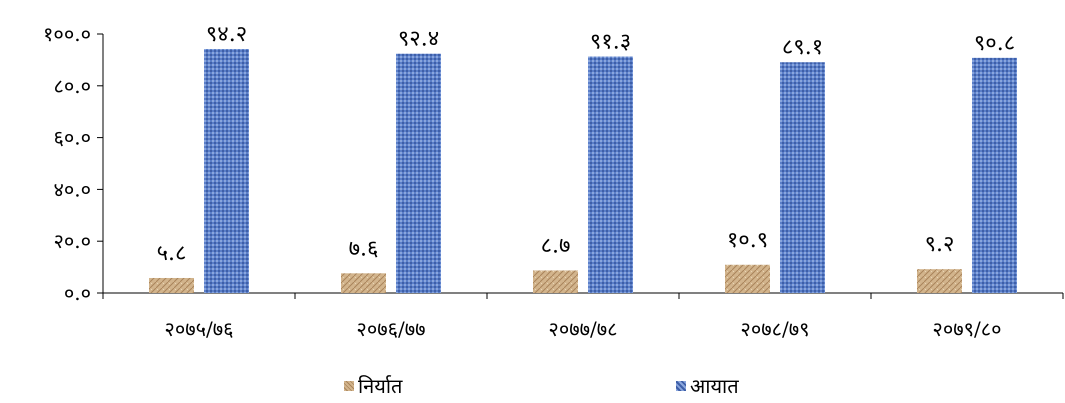 Image resolution: width=1065 pixels, height=403 pixels. Describe the element at coordinates (802, 47) in the screenshot. I see `data-label-import: ८९.१` at that location.